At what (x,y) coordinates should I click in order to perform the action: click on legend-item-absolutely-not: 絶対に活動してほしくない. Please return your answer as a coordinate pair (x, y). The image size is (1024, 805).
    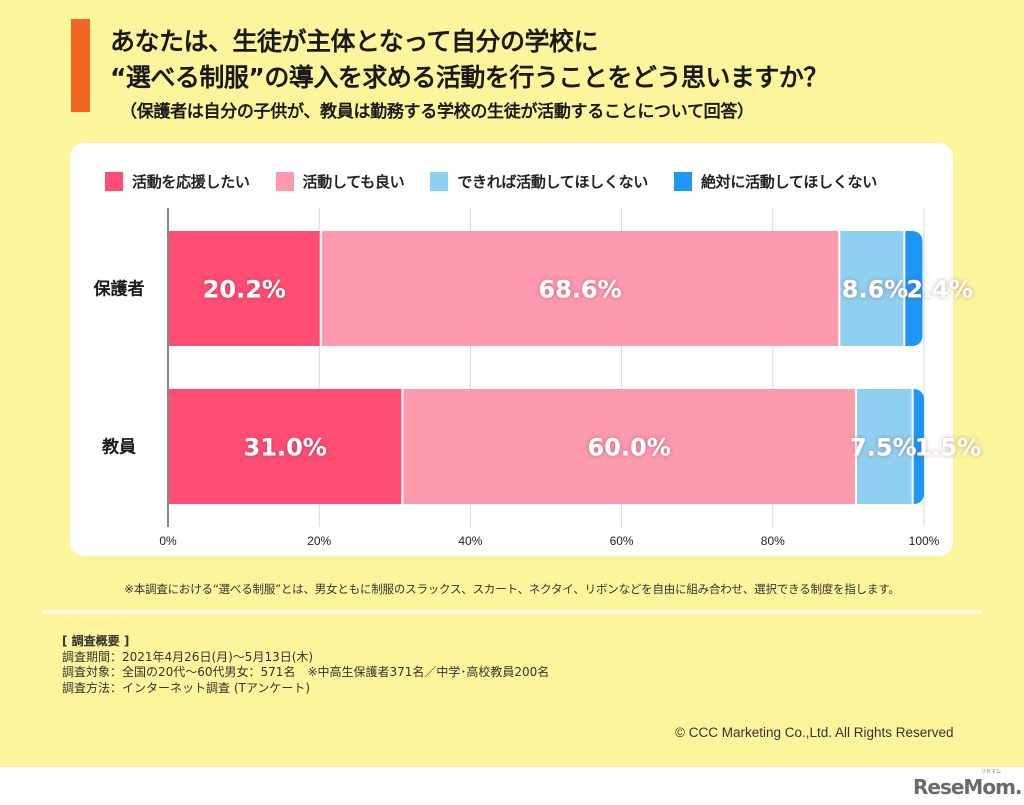
    Looking at the image, I should click on (775, 181).